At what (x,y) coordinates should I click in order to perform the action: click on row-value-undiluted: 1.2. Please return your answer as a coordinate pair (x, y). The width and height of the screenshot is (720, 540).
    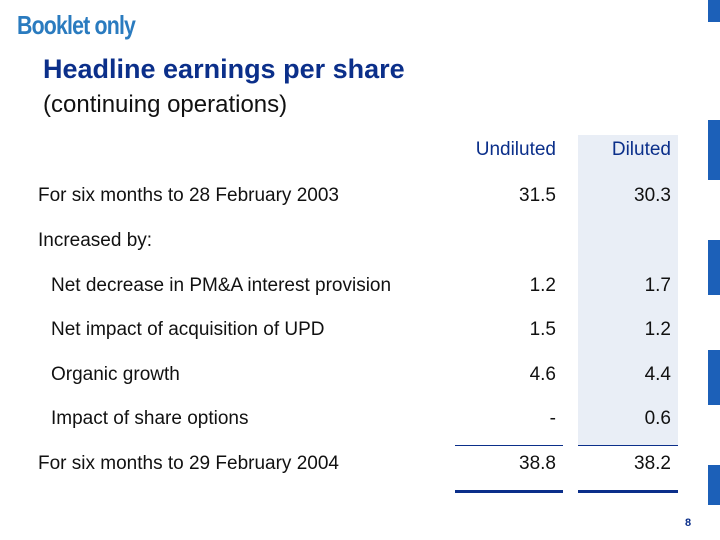
    Looking at the image, I should click on (542, 285).